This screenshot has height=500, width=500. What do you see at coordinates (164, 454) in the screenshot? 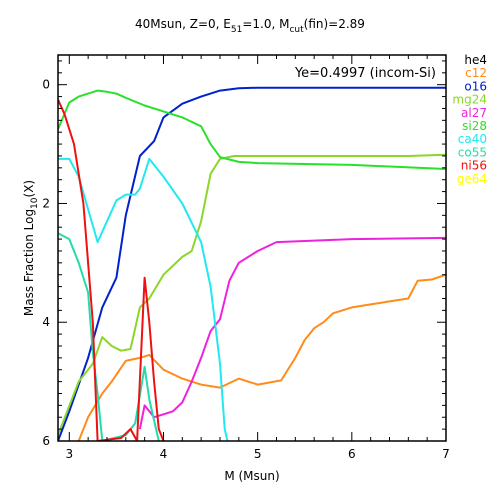
I see `x-tick-label: 4` at bounding box center [164, 454].